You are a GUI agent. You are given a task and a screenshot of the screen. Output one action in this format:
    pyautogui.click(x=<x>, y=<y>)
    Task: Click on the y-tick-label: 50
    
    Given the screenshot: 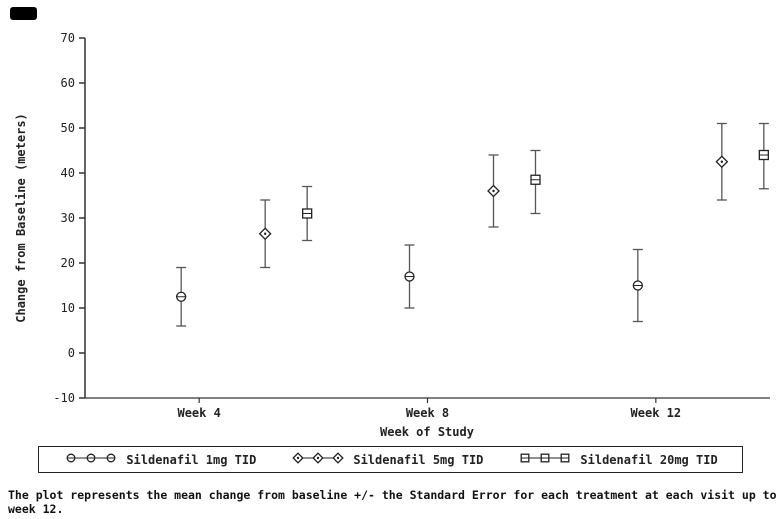 What is the action you would take?
    pyautogui.click(x=68, y=128)
    